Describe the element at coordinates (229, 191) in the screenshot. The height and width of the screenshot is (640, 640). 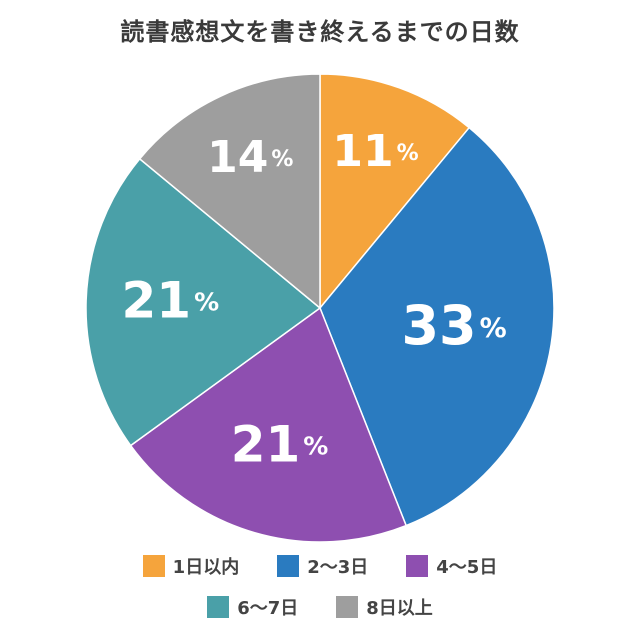
I see `pie-slice-8days-plus` at that location.